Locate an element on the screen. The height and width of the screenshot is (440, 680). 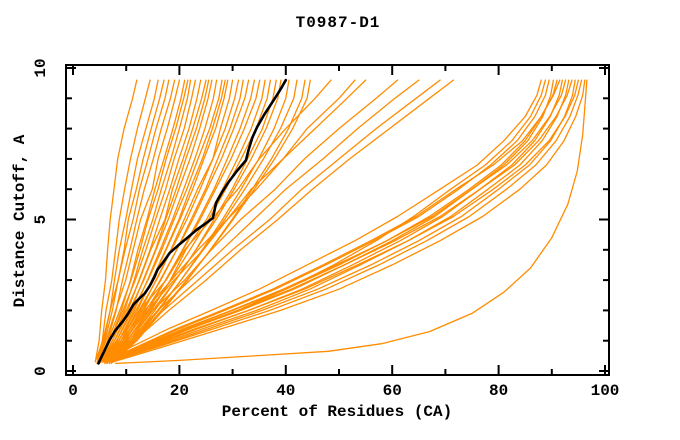
chart-title: T0987-D1 is located at coordinates (338, 23).